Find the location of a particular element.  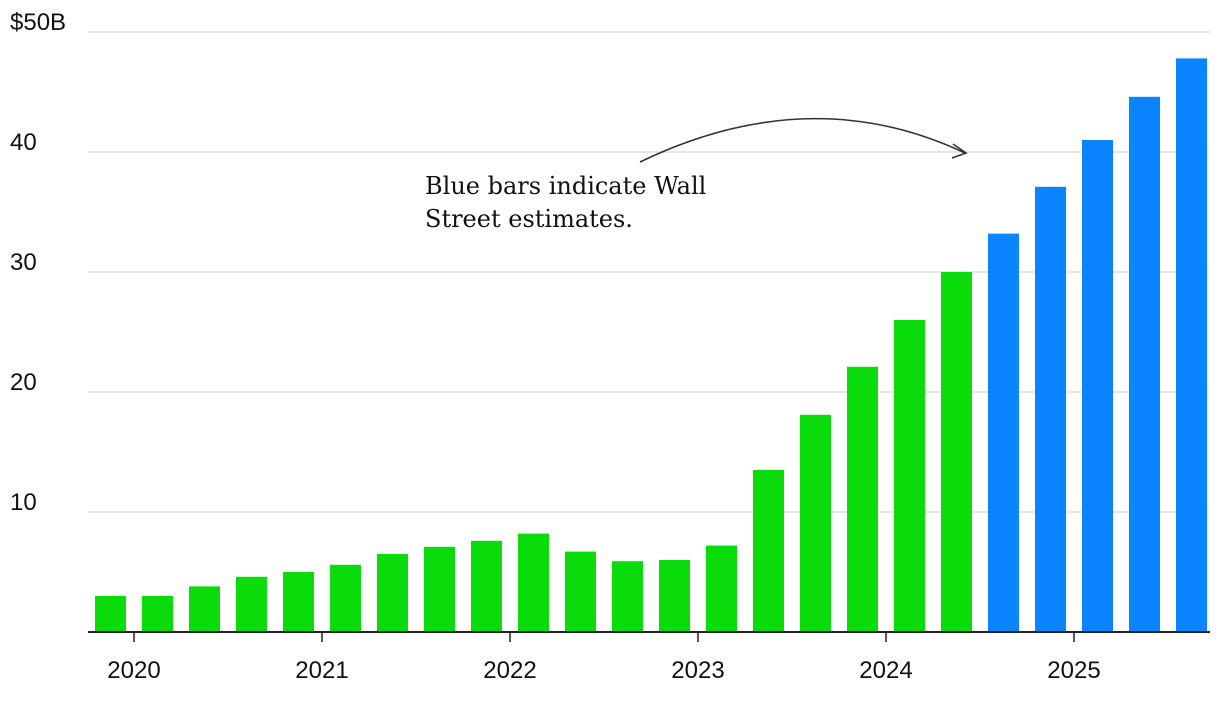

x-tick-label-2022: 2022 is located at coordinates (509, 670).